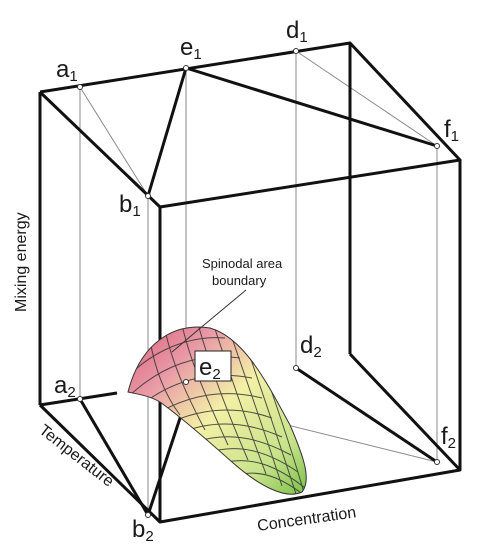 This screenshot has height=545, width=487. What do you see at coordinates (130, 205) in the screenshot?
I see `label-b1: b1` at bounding box center [130, 205].